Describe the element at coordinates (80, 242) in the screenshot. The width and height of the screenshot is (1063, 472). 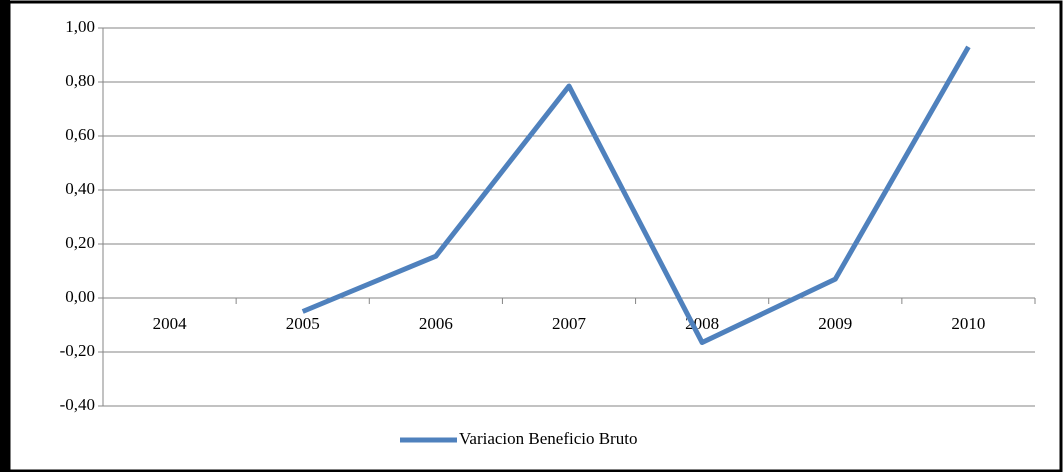
I see `y-tick-label: 0,20` at that location.